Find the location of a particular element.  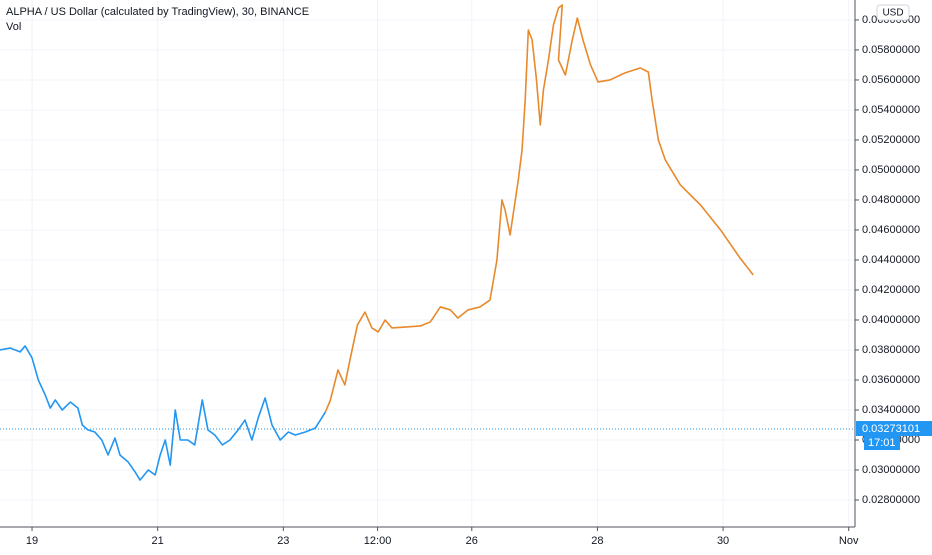

y-tick-label: 0.04400000 is located at coordinates (891, 260).